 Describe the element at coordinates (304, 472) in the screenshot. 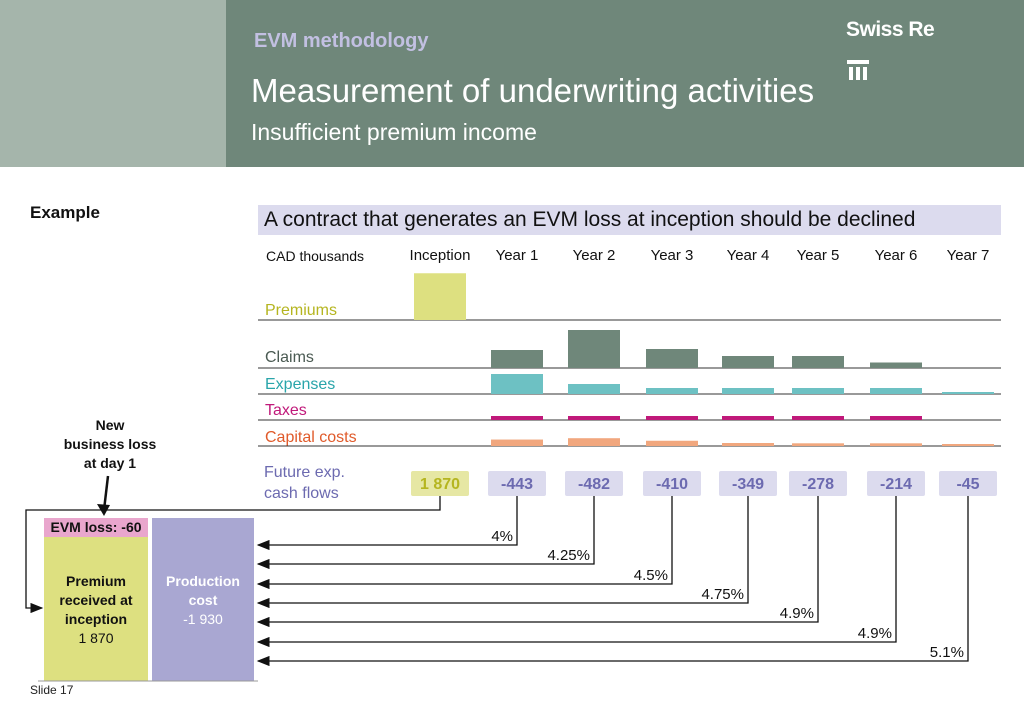

I see `future-cash-flows-label-1: Future exp.` at that location.